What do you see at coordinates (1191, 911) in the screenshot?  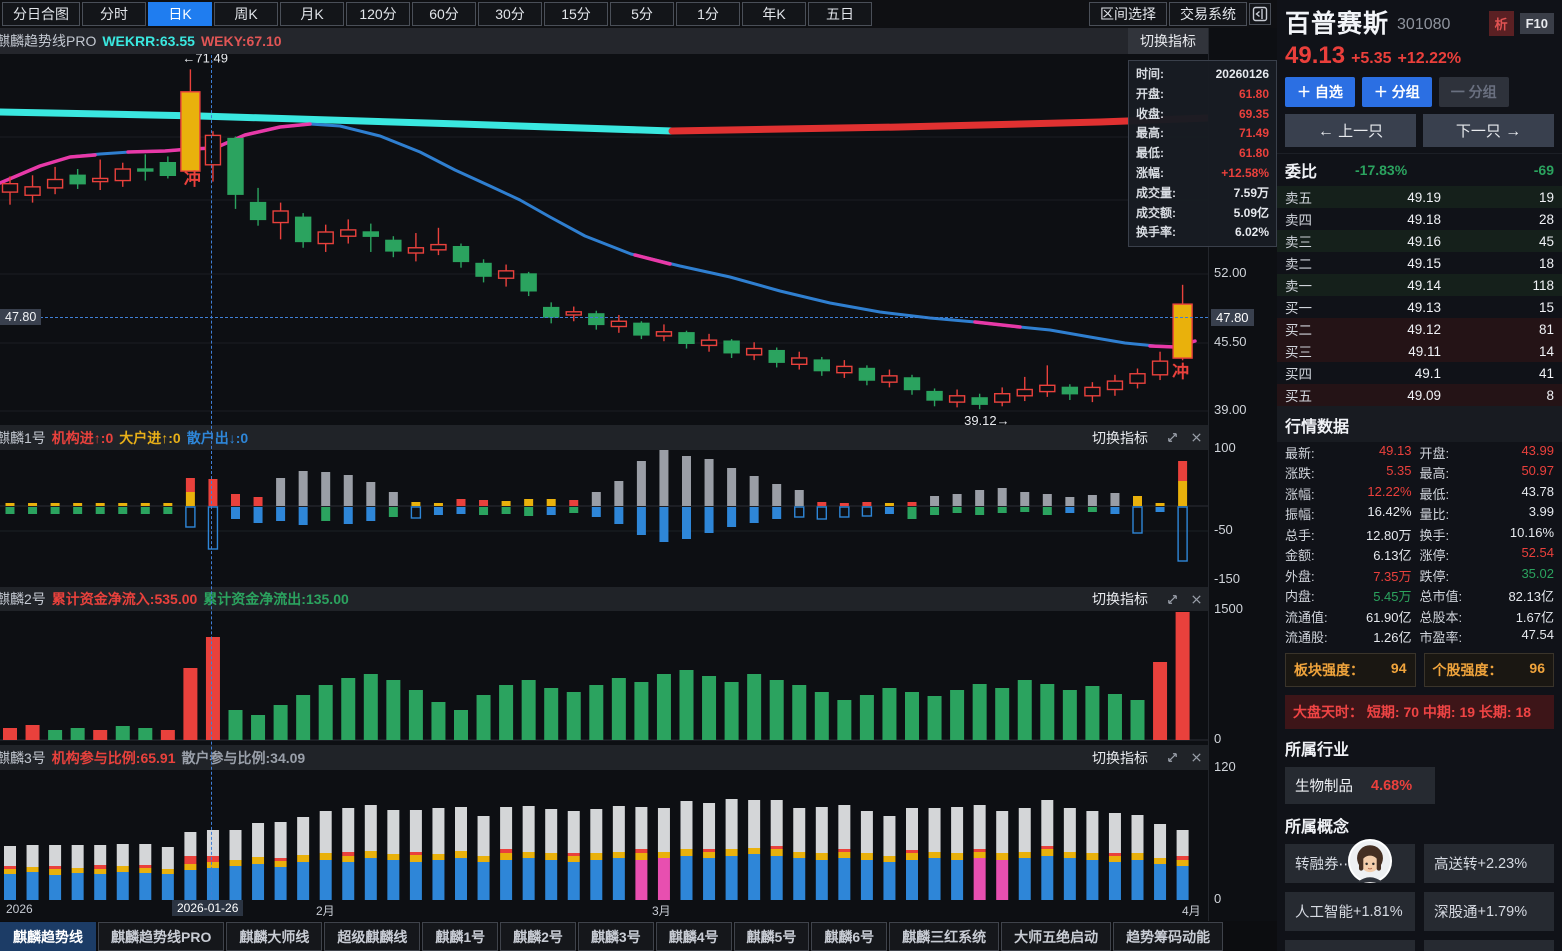 I see `time-label: 4月` at bounding box center [1191, 911].